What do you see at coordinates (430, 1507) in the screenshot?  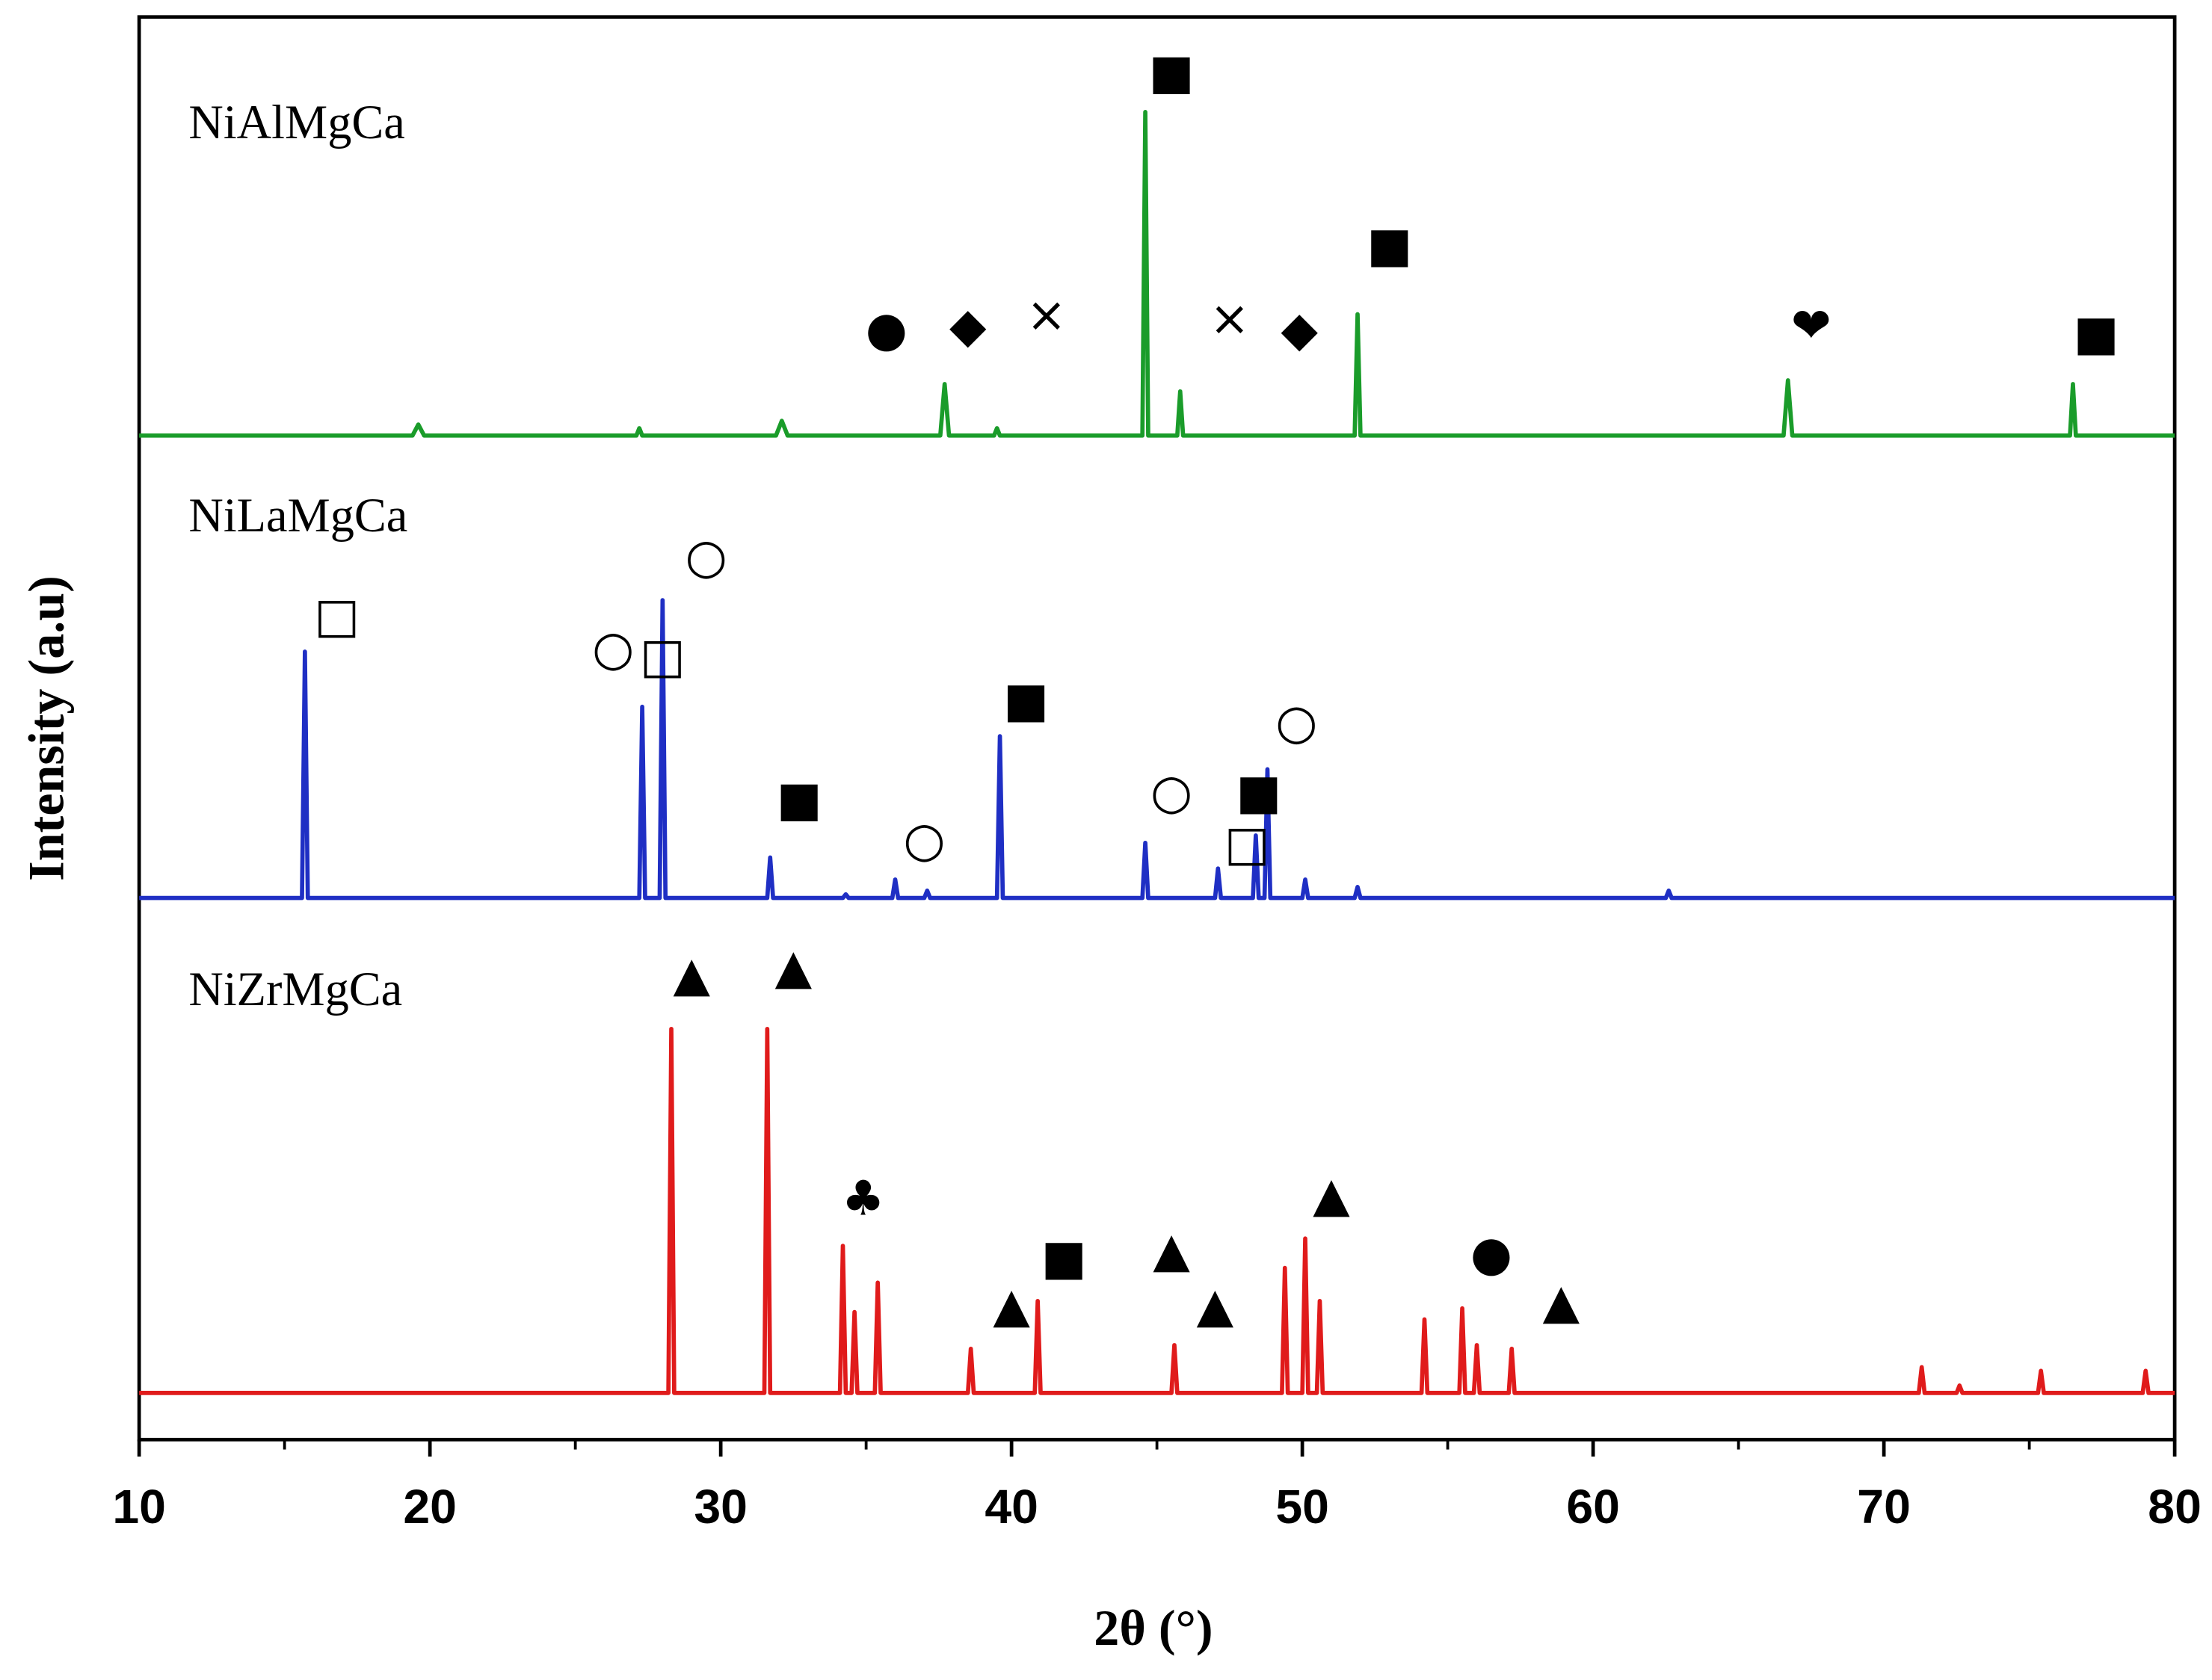 I see `x-tick-label: 20` at bounding box center [430, 1507].